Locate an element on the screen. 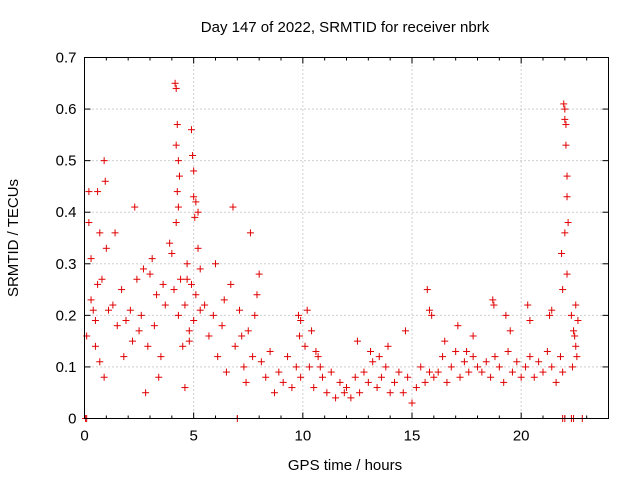 This screenshot has height=480, width=640. x-tick-label: 0 is located at coordinates (84, 436).